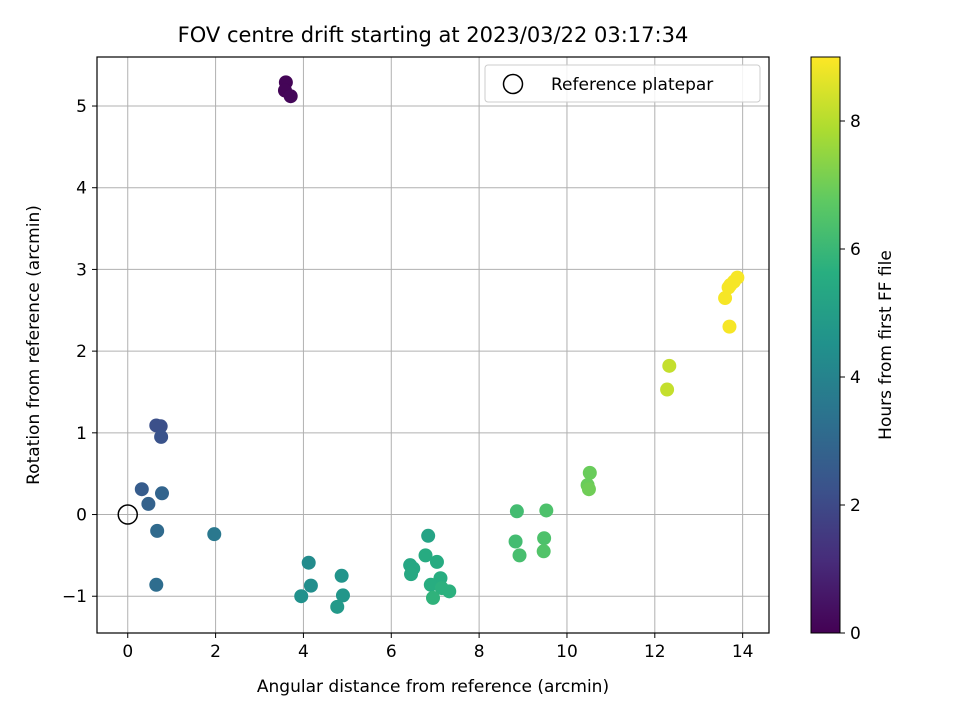  Describe the element at coordinates (855, 506) in the screenshot. I see `colorbar-tick-label: 2` at that location.